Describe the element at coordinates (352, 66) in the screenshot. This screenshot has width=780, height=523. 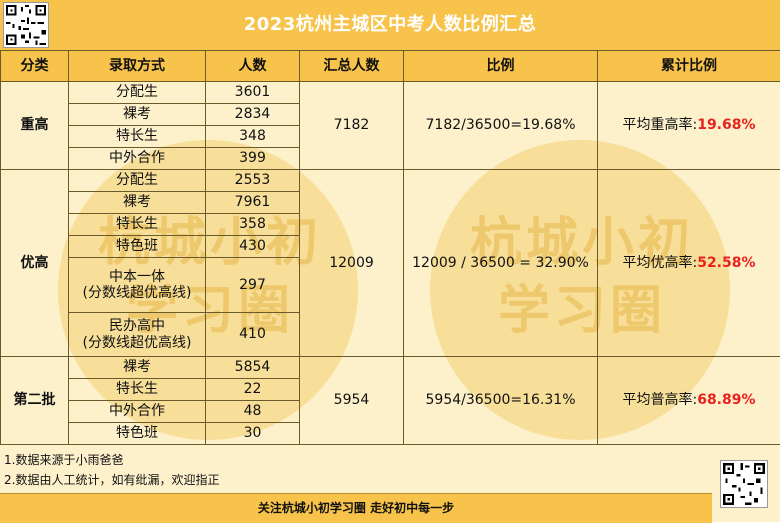
I see `header-total: 汇总人数` at that location.